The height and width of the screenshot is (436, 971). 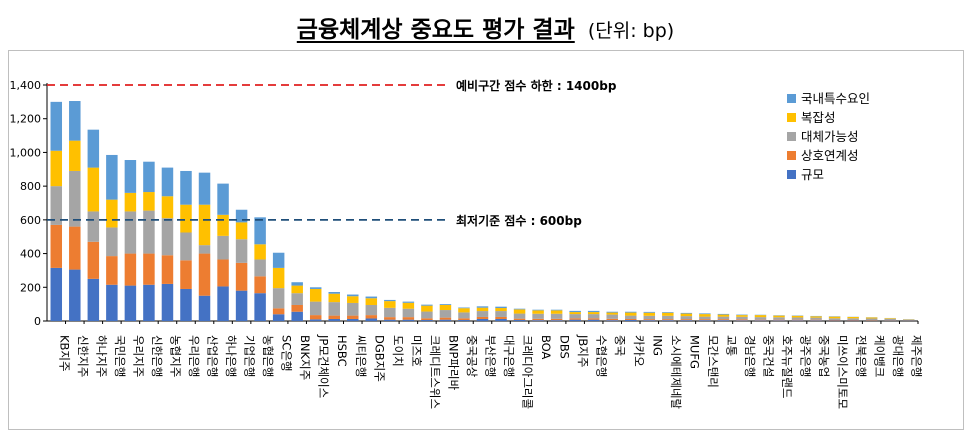 What do you see at coordinates (528, 372) in the screenshot?
I see `x-category-label: 크레디아그리콜` at bounding box center [528, 372].